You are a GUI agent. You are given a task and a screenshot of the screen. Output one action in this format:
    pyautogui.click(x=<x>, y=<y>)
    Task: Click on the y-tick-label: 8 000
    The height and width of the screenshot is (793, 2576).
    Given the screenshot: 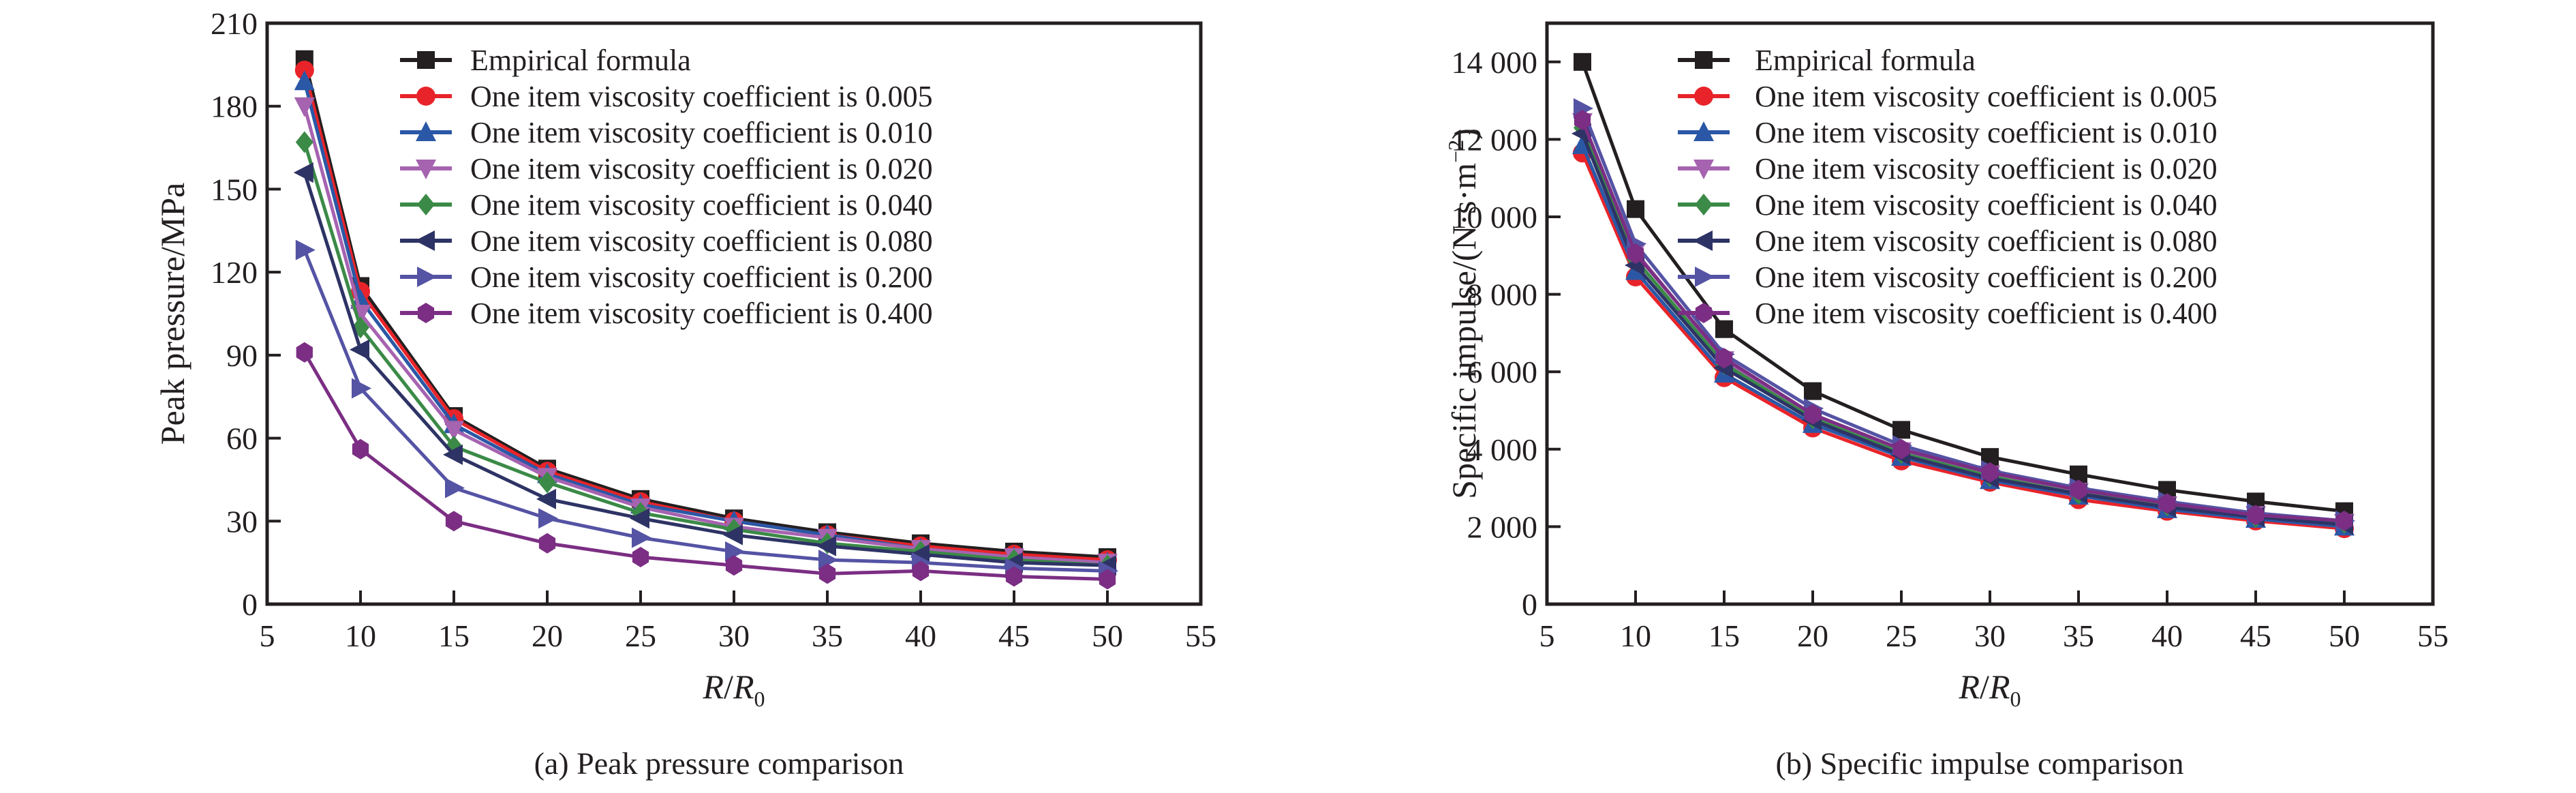 What is the action you would take?
    pyautogui.click(x=1503, y=295)
    